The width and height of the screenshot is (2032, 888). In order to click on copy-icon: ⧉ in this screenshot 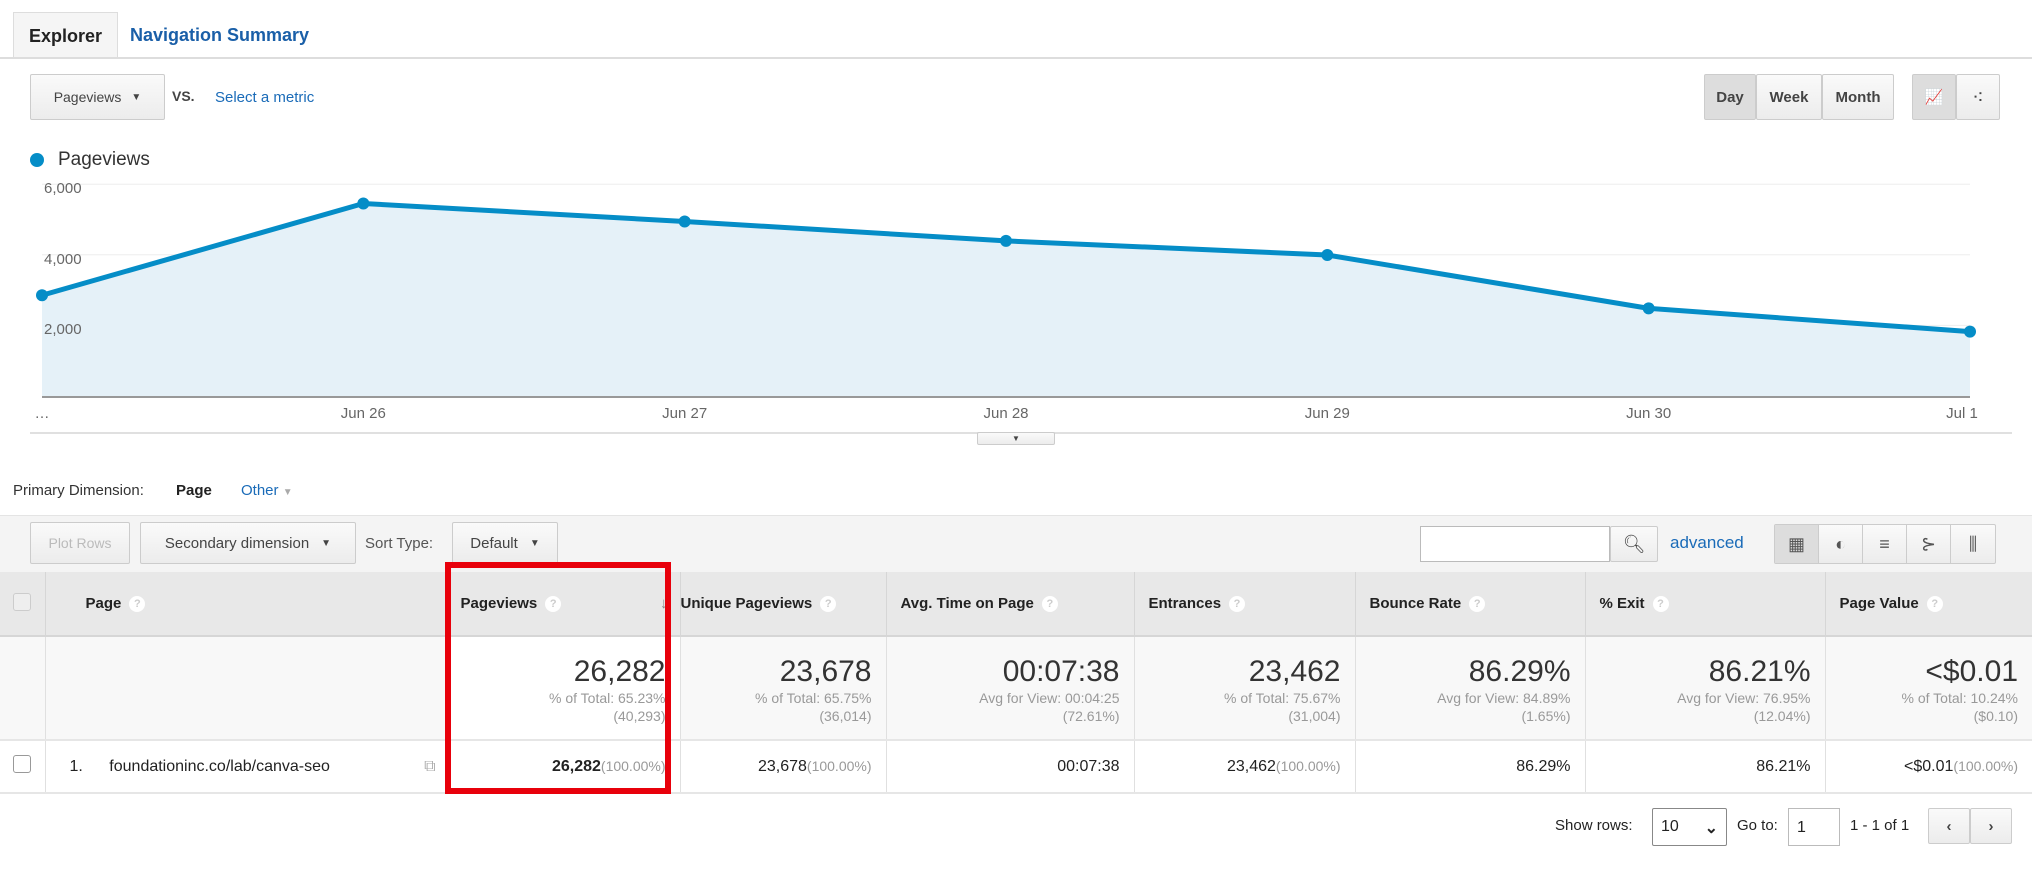, I will do `click(430, 766)`.